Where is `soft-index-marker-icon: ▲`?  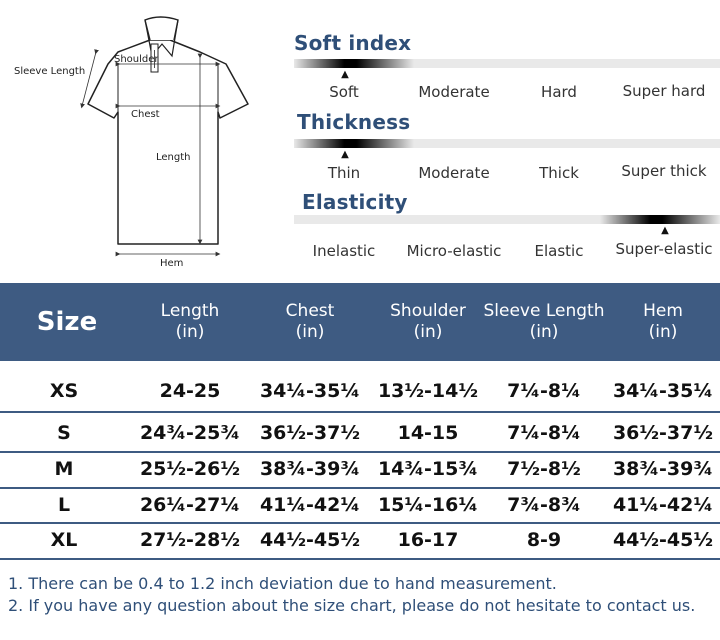
soft-index-marker-icon: ▲ is located at coordinates (345, 74).